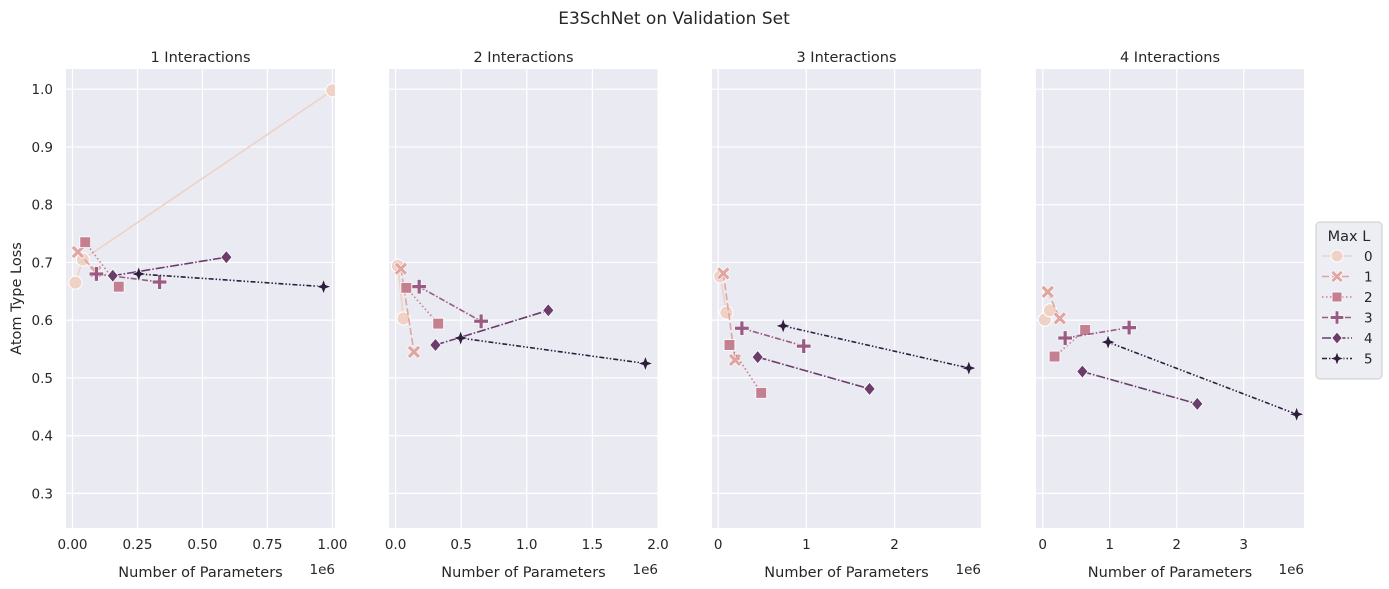 The image size is (1389, 589). Describe the element at coordinates (42, 321) in the screenshot. I see `y-tick-label: 0.6` at that location.